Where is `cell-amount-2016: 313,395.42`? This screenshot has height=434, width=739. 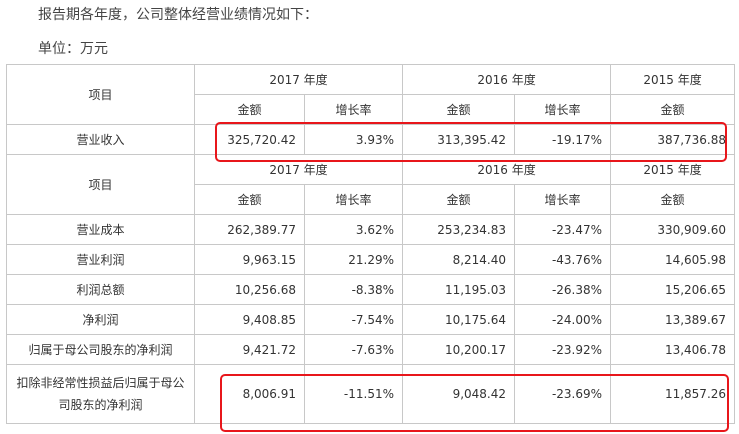
cell-amount-2016: 313,395.42 is located at coordinates (459, 139).